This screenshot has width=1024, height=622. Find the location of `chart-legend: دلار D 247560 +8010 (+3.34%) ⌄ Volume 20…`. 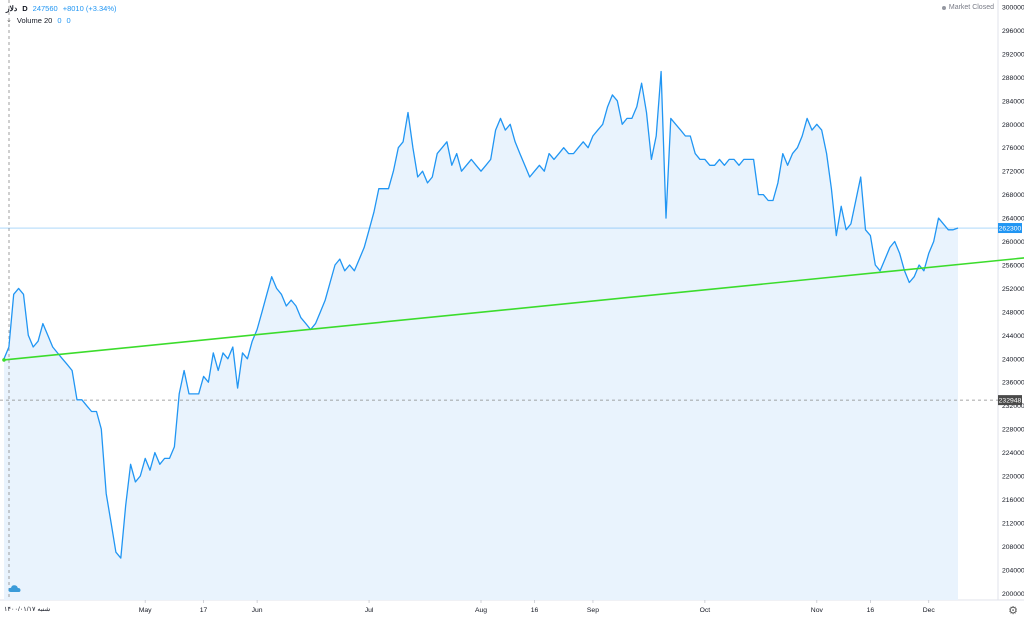

chart-legend: دلار D 247560 +8010 (+3.34%) ⌄ Volume 20… is located at coordinates (61, 15).